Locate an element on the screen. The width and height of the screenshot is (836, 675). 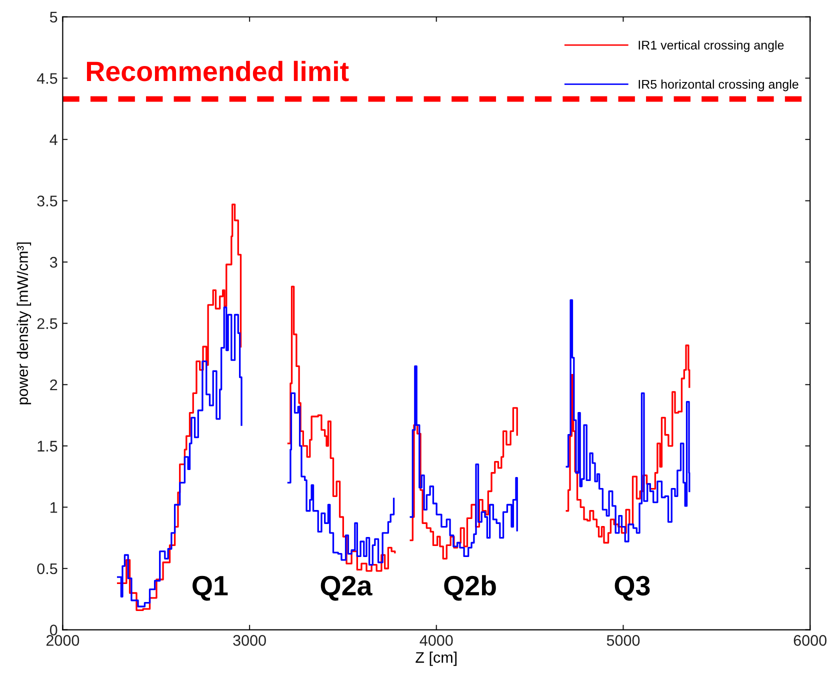
y-tick-label: 0.5 is located at coordinates (47, 568).